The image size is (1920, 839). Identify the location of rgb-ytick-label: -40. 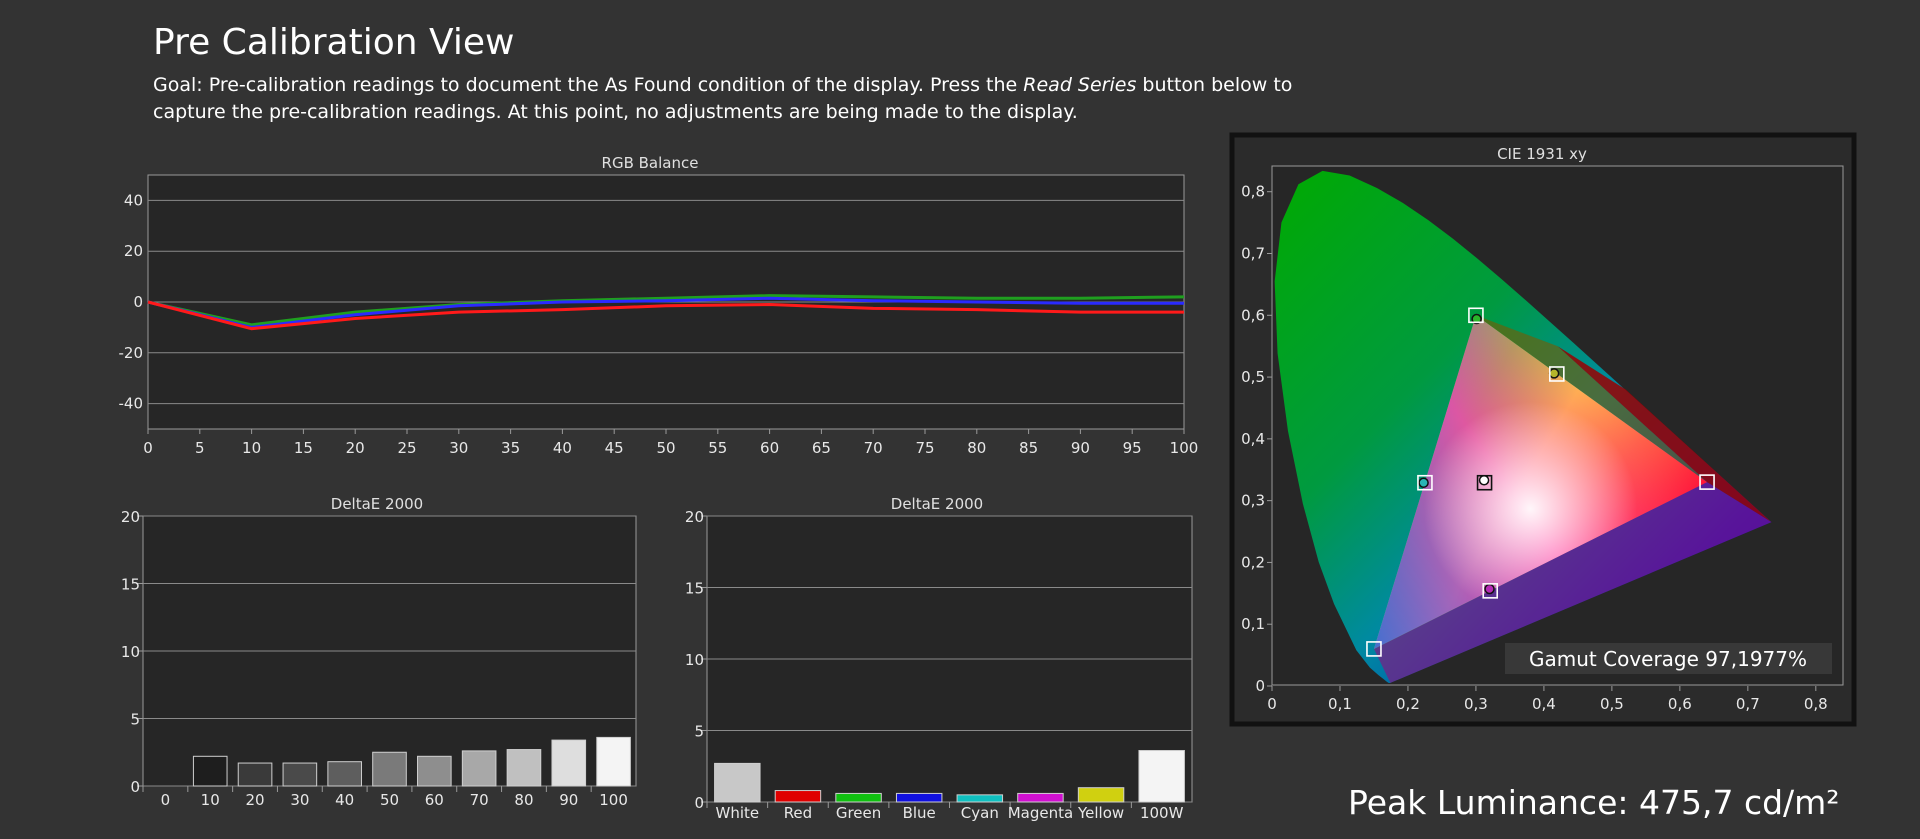
(131, 404).